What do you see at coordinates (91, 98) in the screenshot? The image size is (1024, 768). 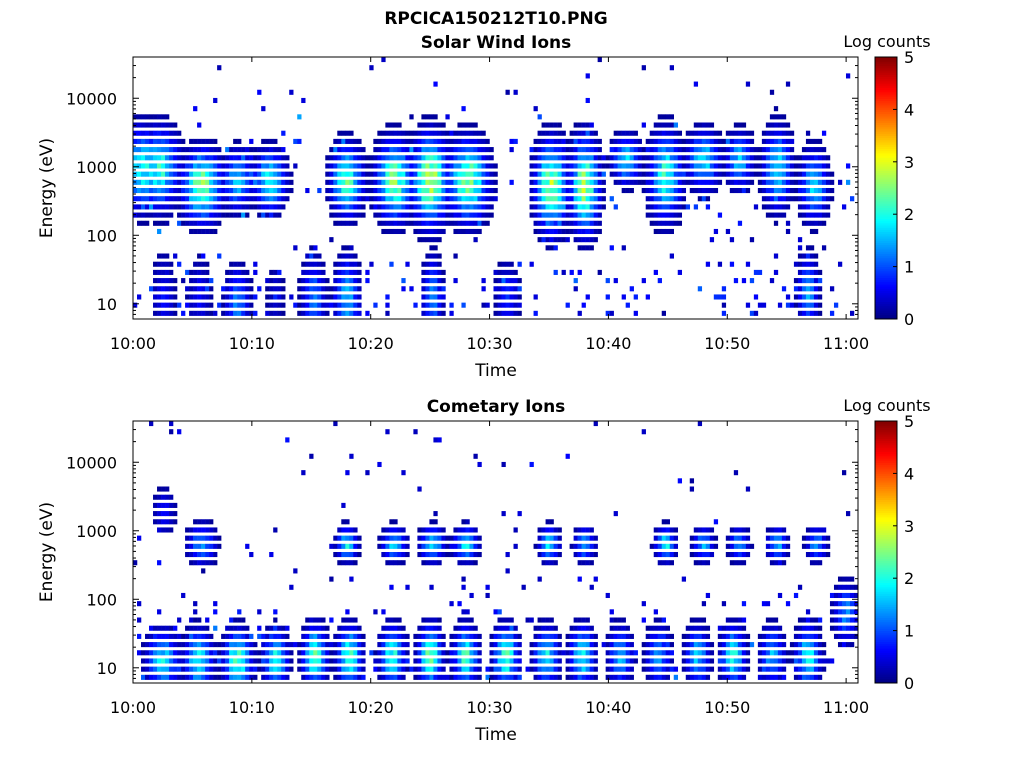 I see `y-tick-label: 10000` at bounding box center [91, 98].